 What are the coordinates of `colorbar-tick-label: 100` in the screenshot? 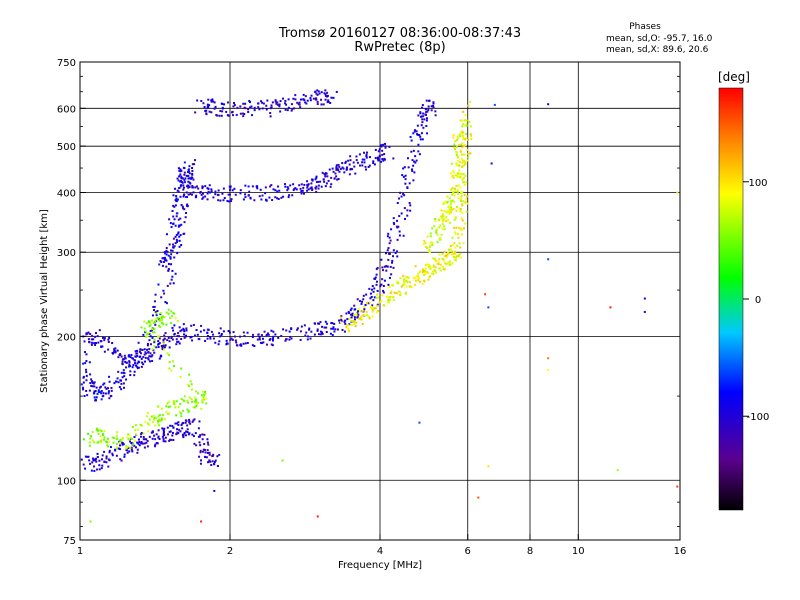 It's located at (757, 183).